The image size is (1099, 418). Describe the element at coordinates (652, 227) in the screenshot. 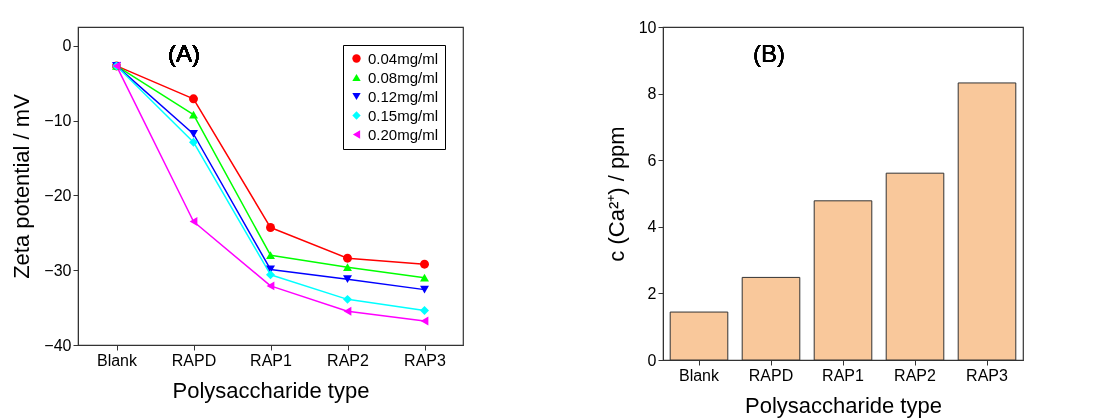

I see `y-tick-label: 4` at that location.